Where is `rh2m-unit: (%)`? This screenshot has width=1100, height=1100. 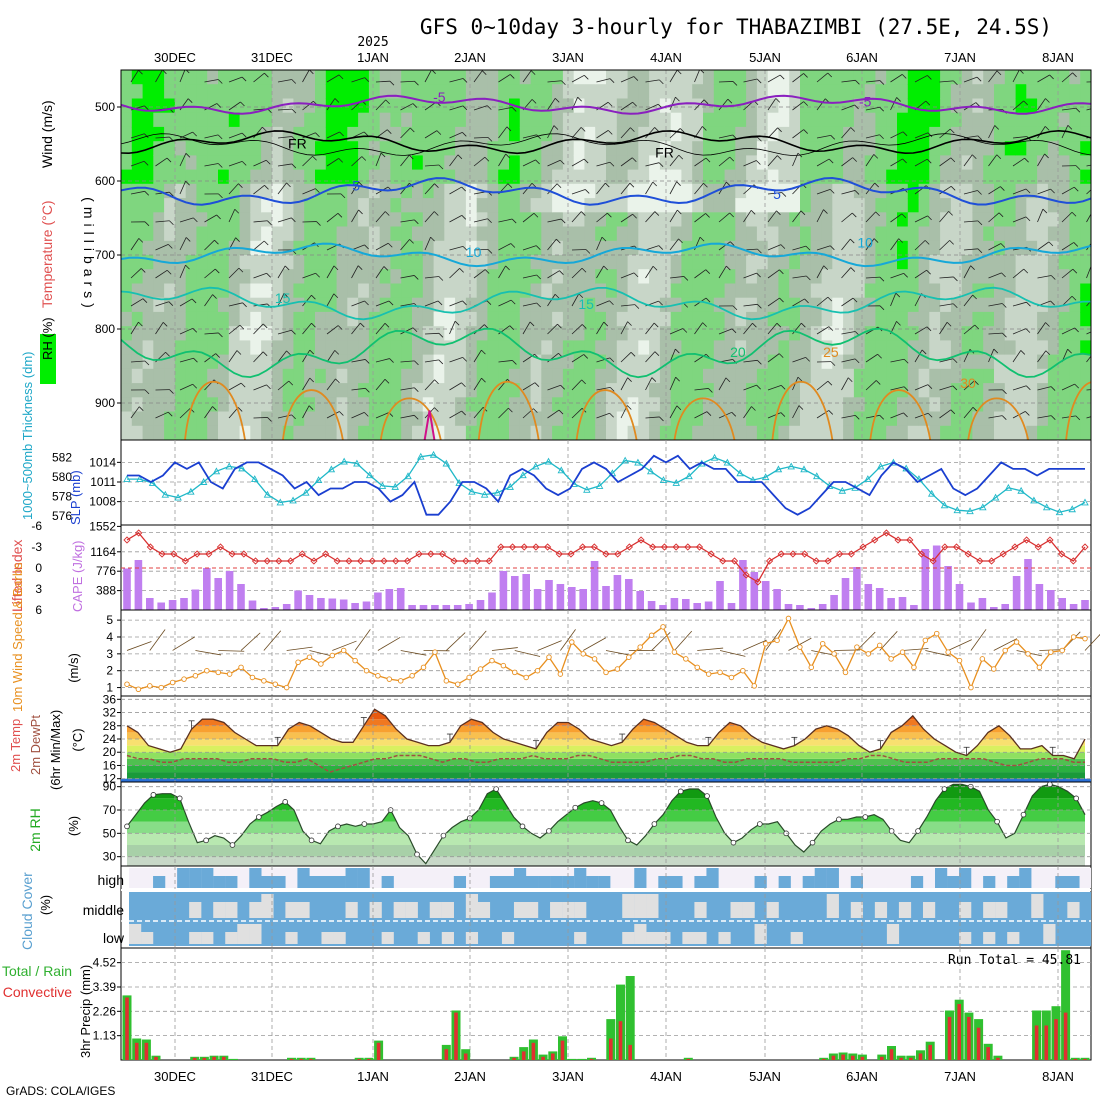
rh2m-unit: (%) is located at coordinates (73, 826).